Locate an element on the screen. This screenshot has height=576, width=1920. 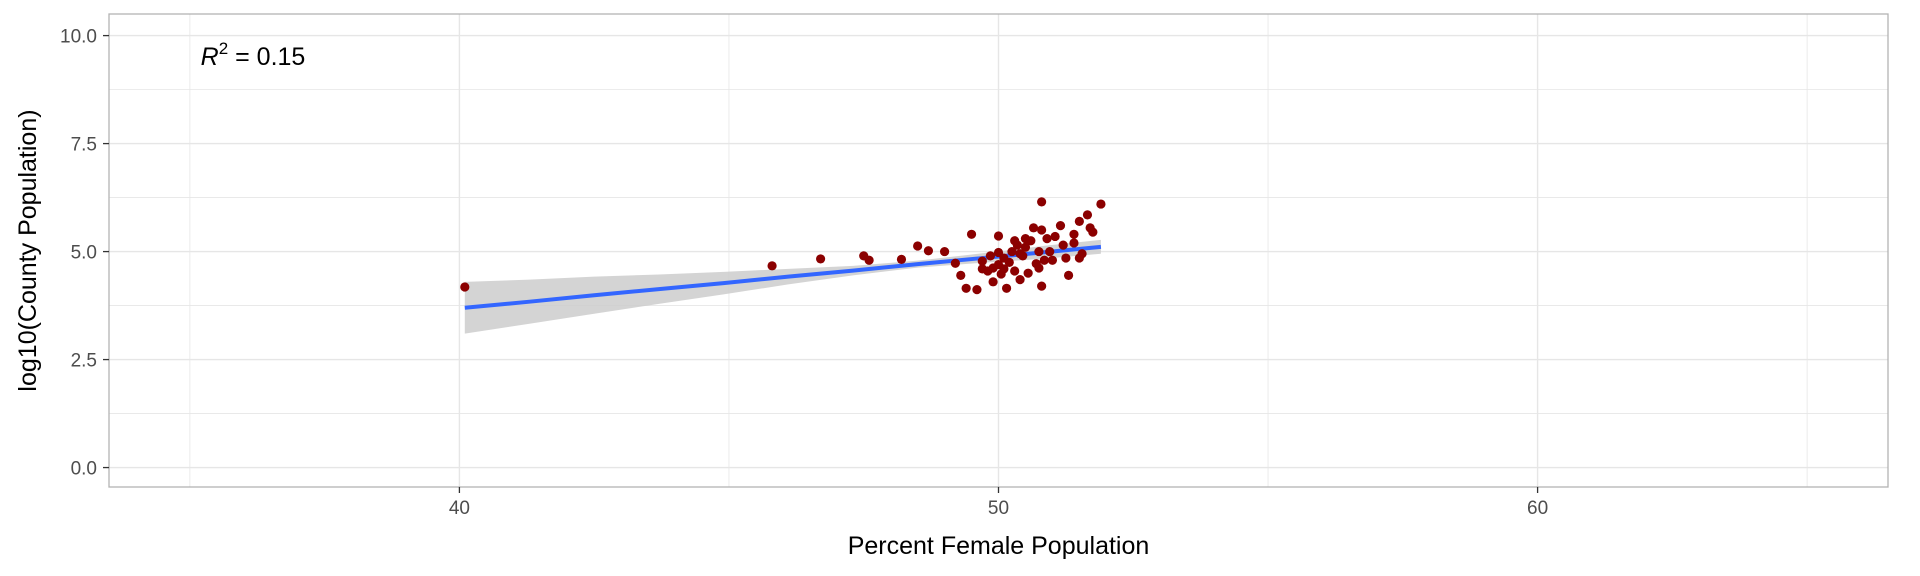
r-squared-superscript: 2 is located at coordinates (223, 48).